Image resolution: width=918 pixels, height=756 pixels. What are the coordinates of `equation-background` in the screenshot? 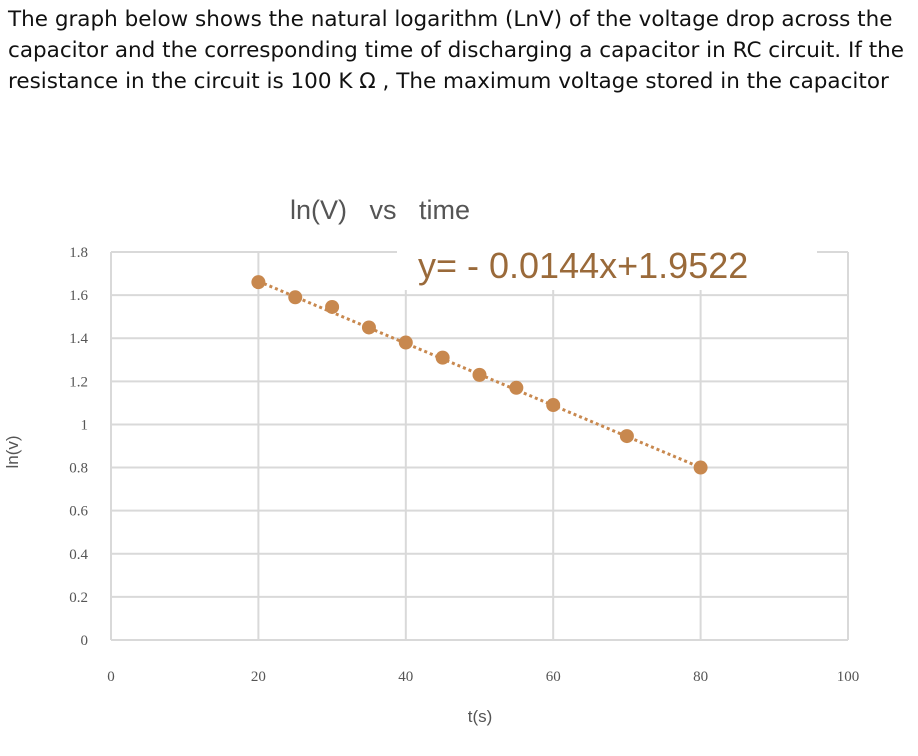 It's located at (607, 264).